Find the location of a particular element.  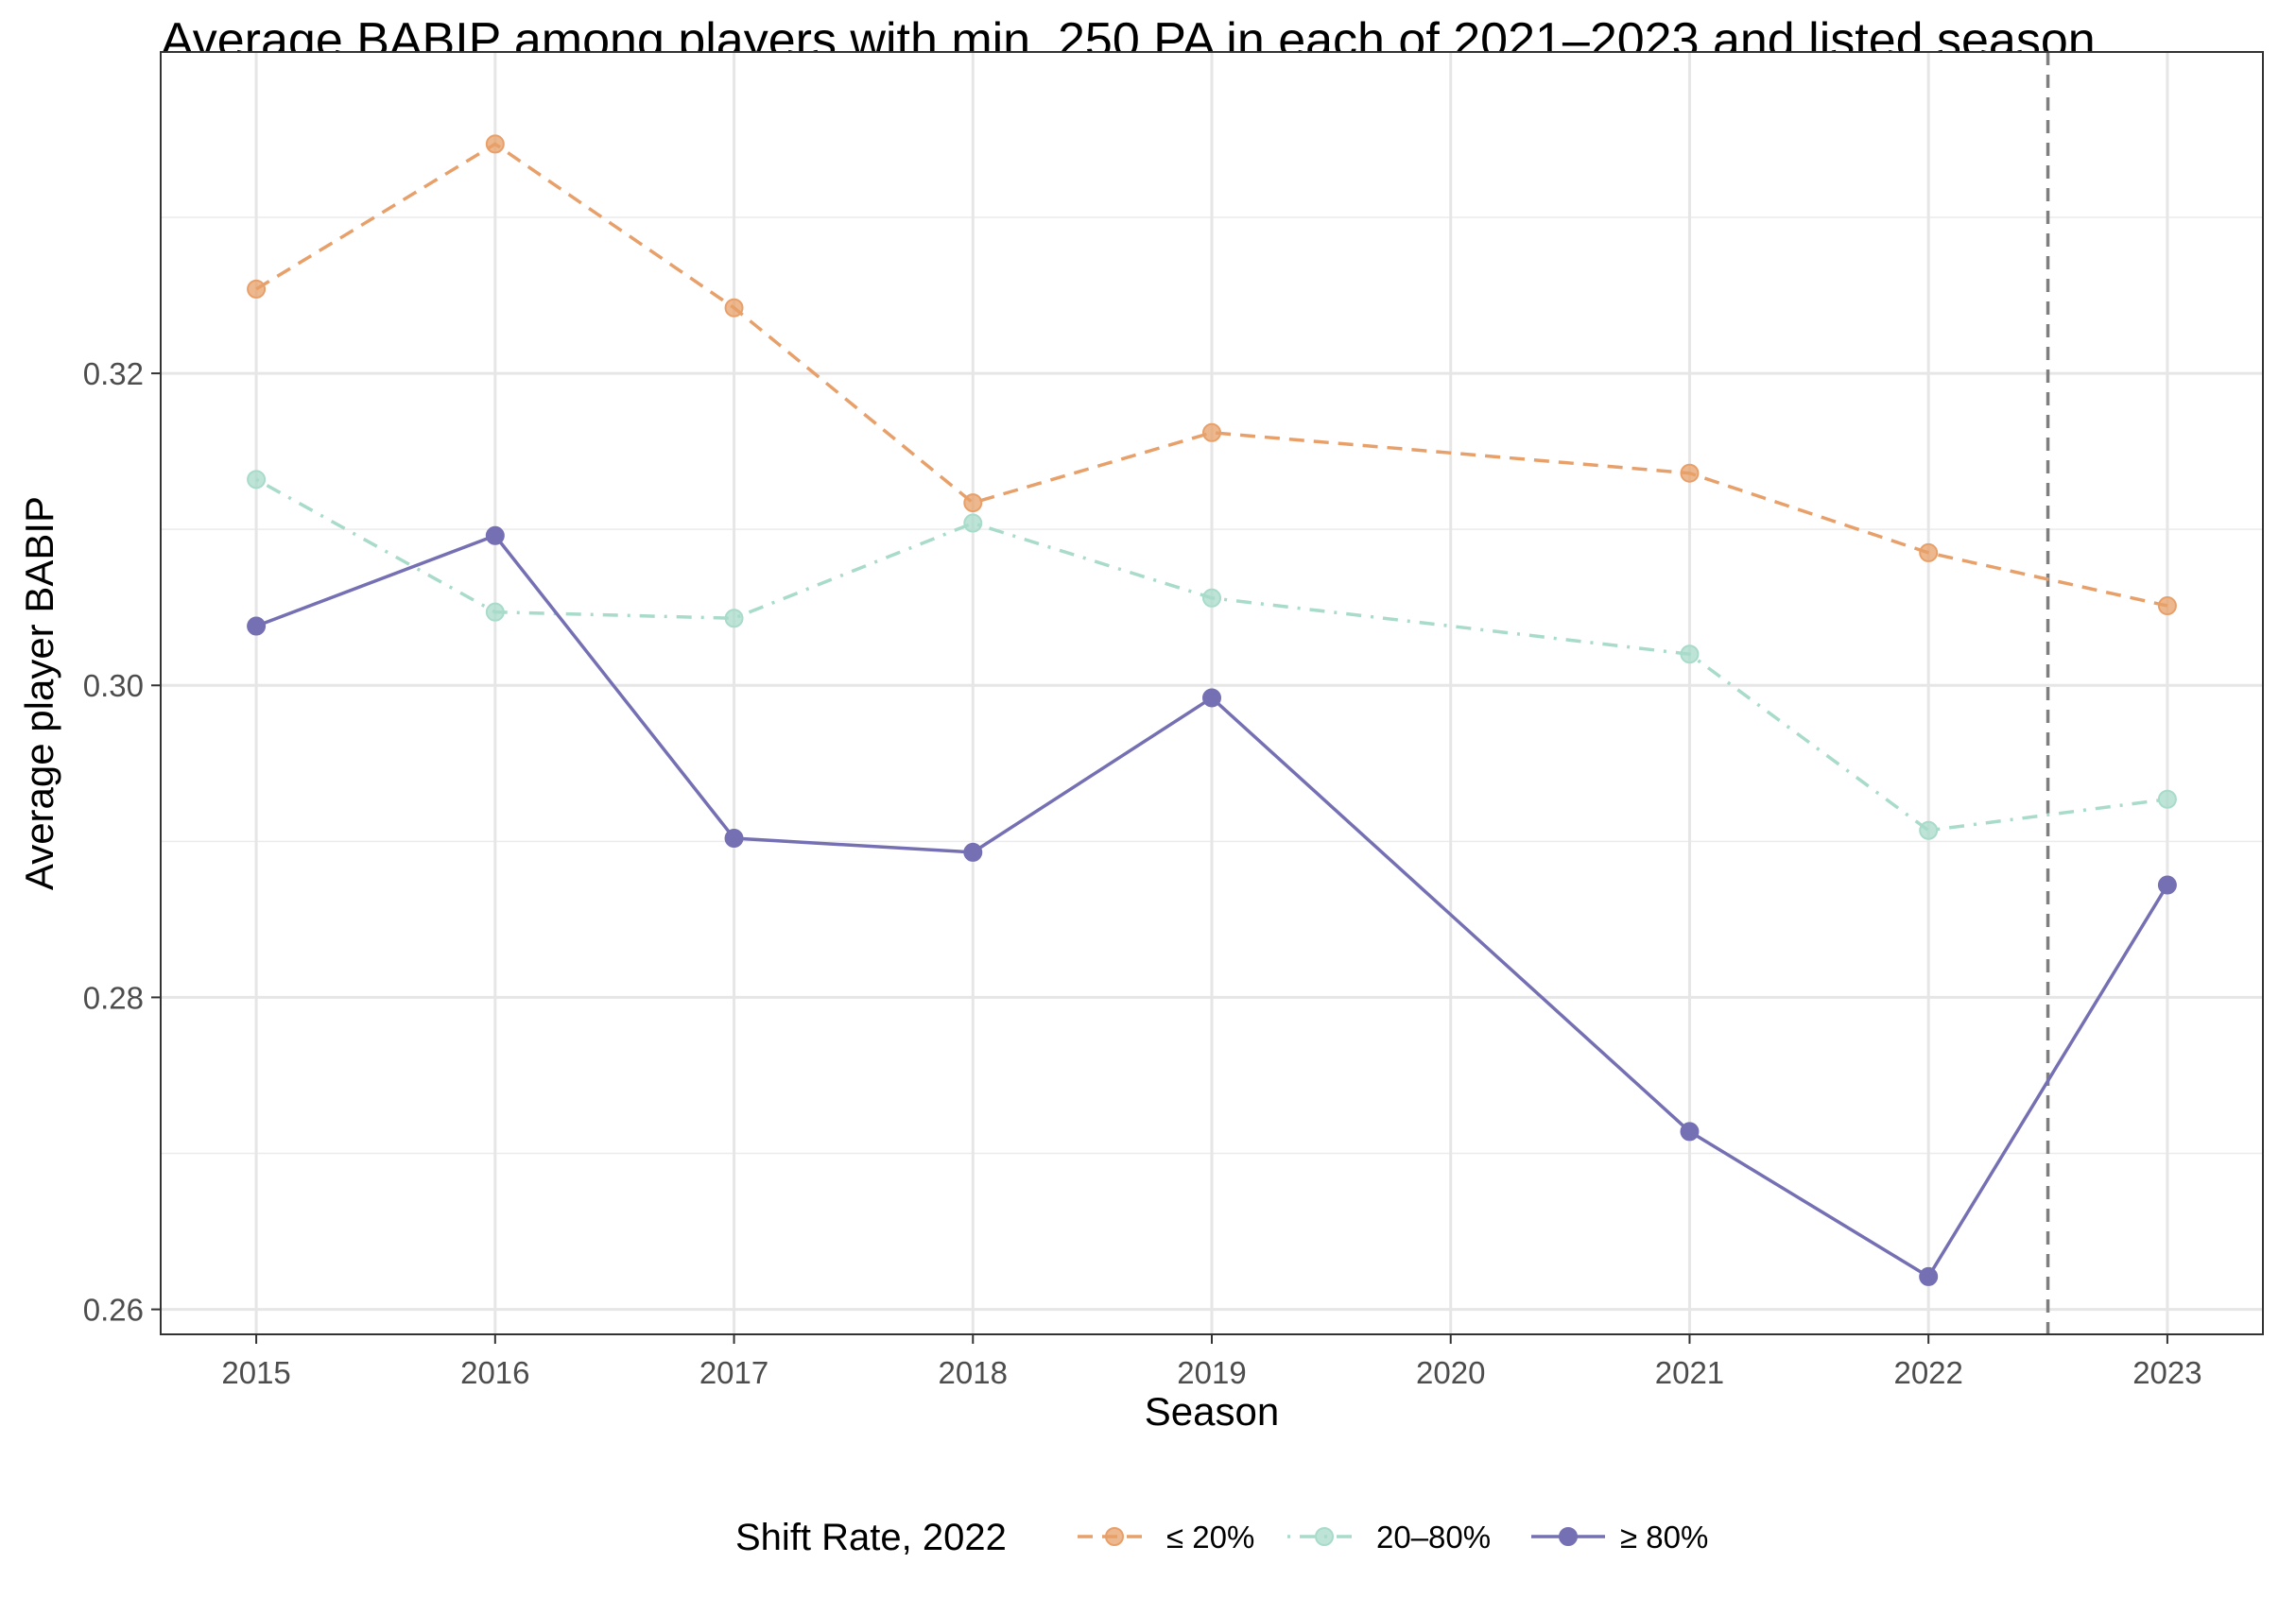

legend-title: Shift Rate, 2022 is located at coordinates (871, 1537).